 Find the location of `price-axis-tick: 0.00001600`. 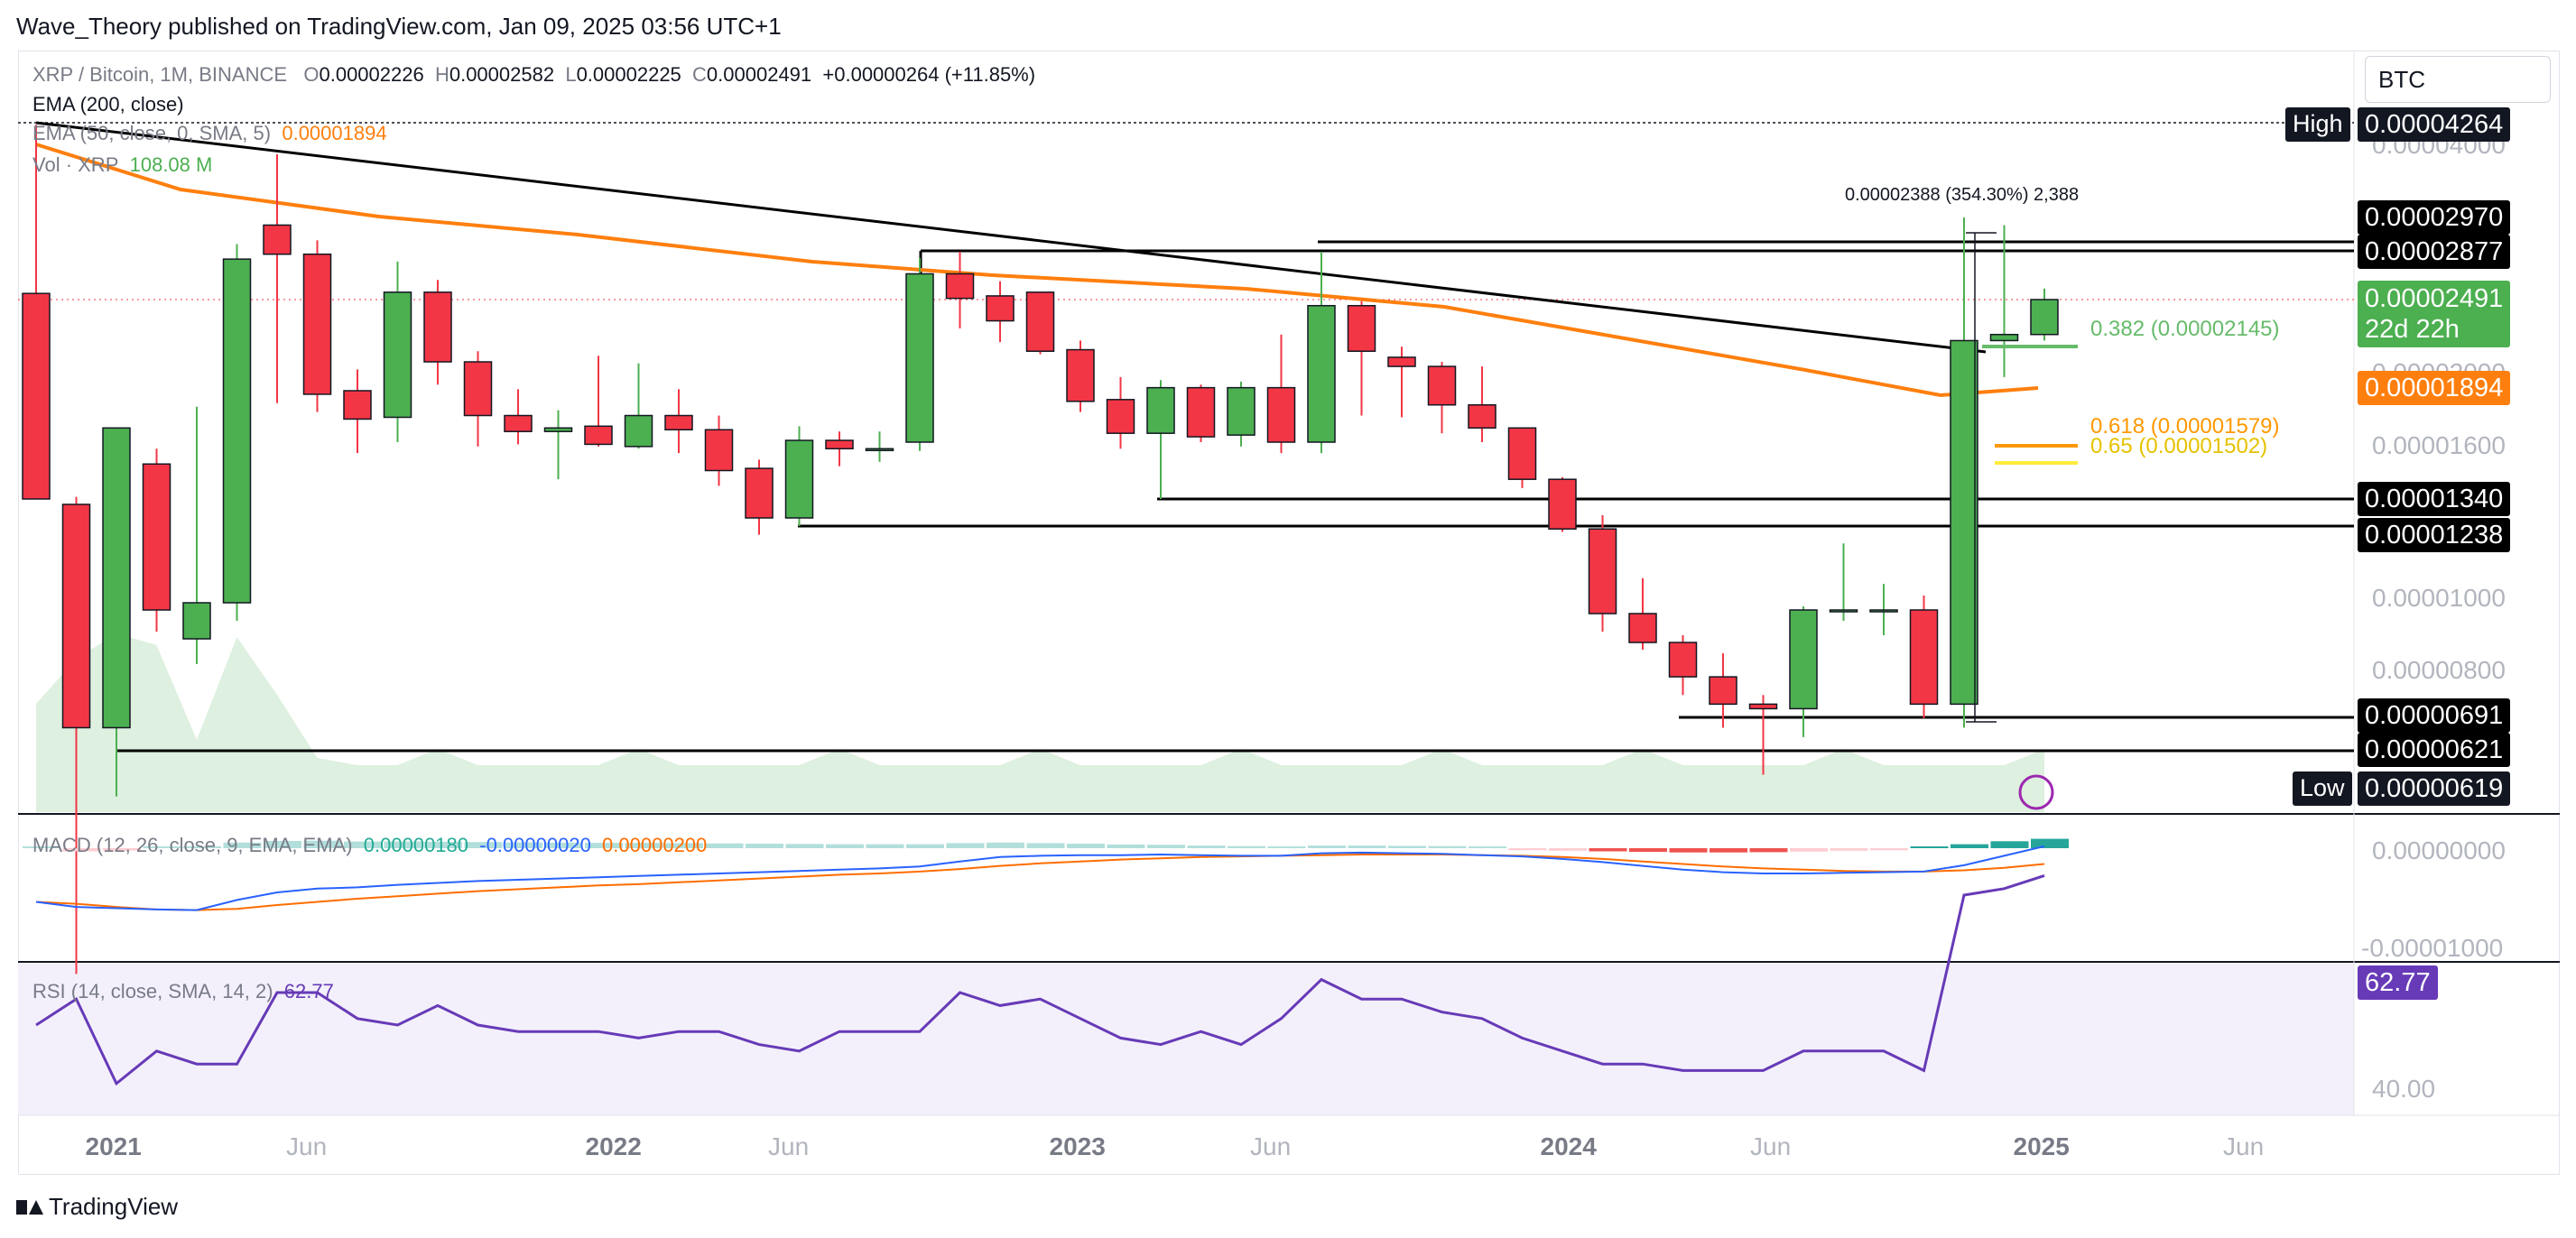

price-axis-tick: 0.00001600 is located at coordinates (2439, 445).